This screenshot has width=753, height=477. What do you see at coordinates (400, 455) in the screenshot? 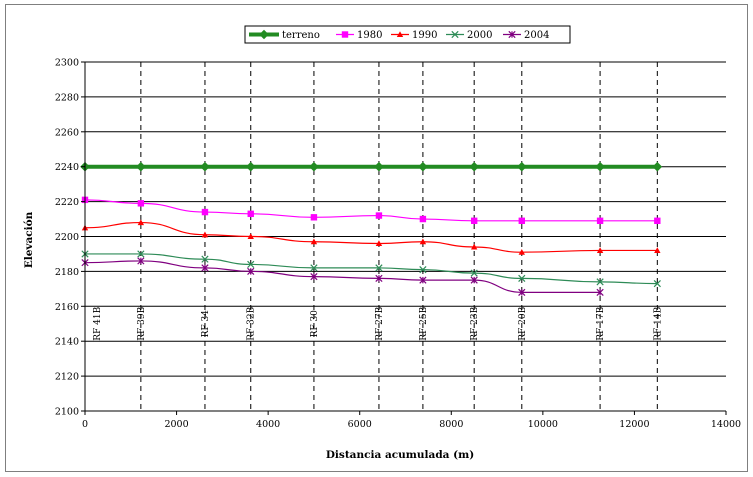
I see `x-axis-title: Distancia acumulada (m)` at bounding box center [400, 455].